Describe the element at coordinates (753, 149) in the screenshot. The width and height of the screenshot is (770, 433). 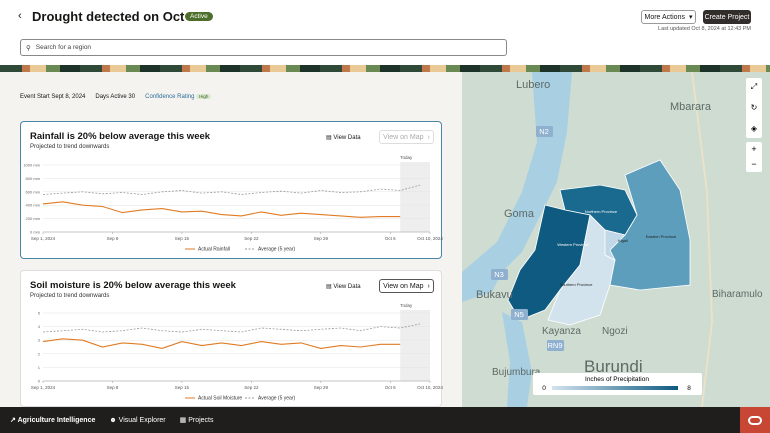
I see `zoom-in: +` at that location.